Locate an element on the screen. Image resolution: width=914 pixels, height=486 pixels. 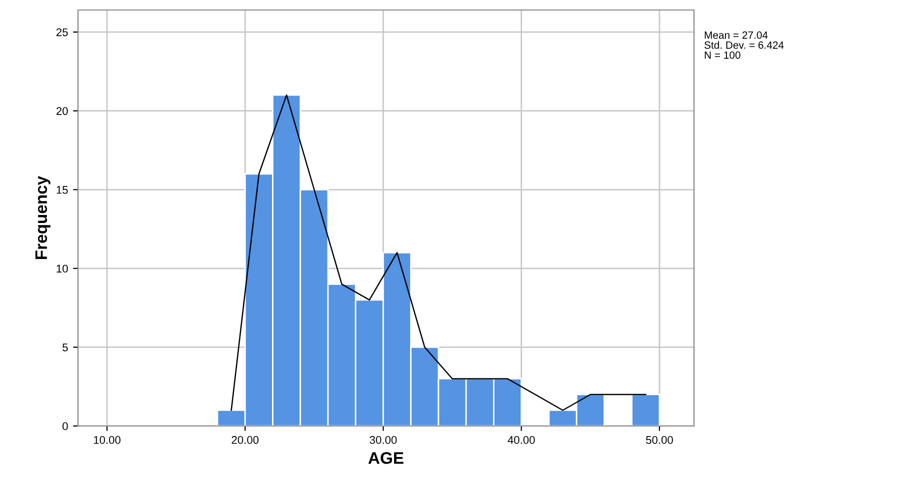
x-tick-label: 30.00 is located at coordinates (383, 440).